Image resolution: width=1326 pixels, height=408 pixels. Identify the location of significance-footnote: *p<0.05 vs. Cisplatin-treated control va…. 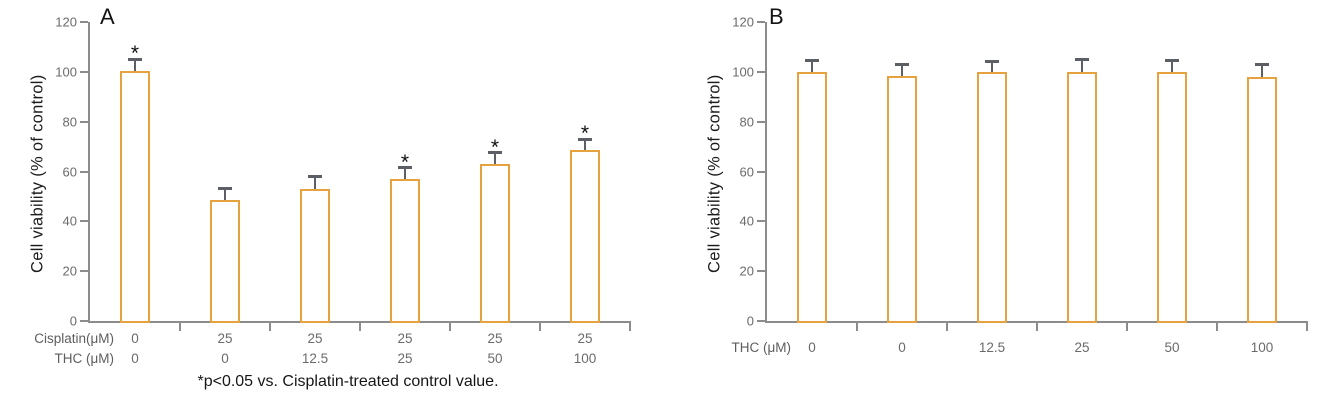
(348, 381).